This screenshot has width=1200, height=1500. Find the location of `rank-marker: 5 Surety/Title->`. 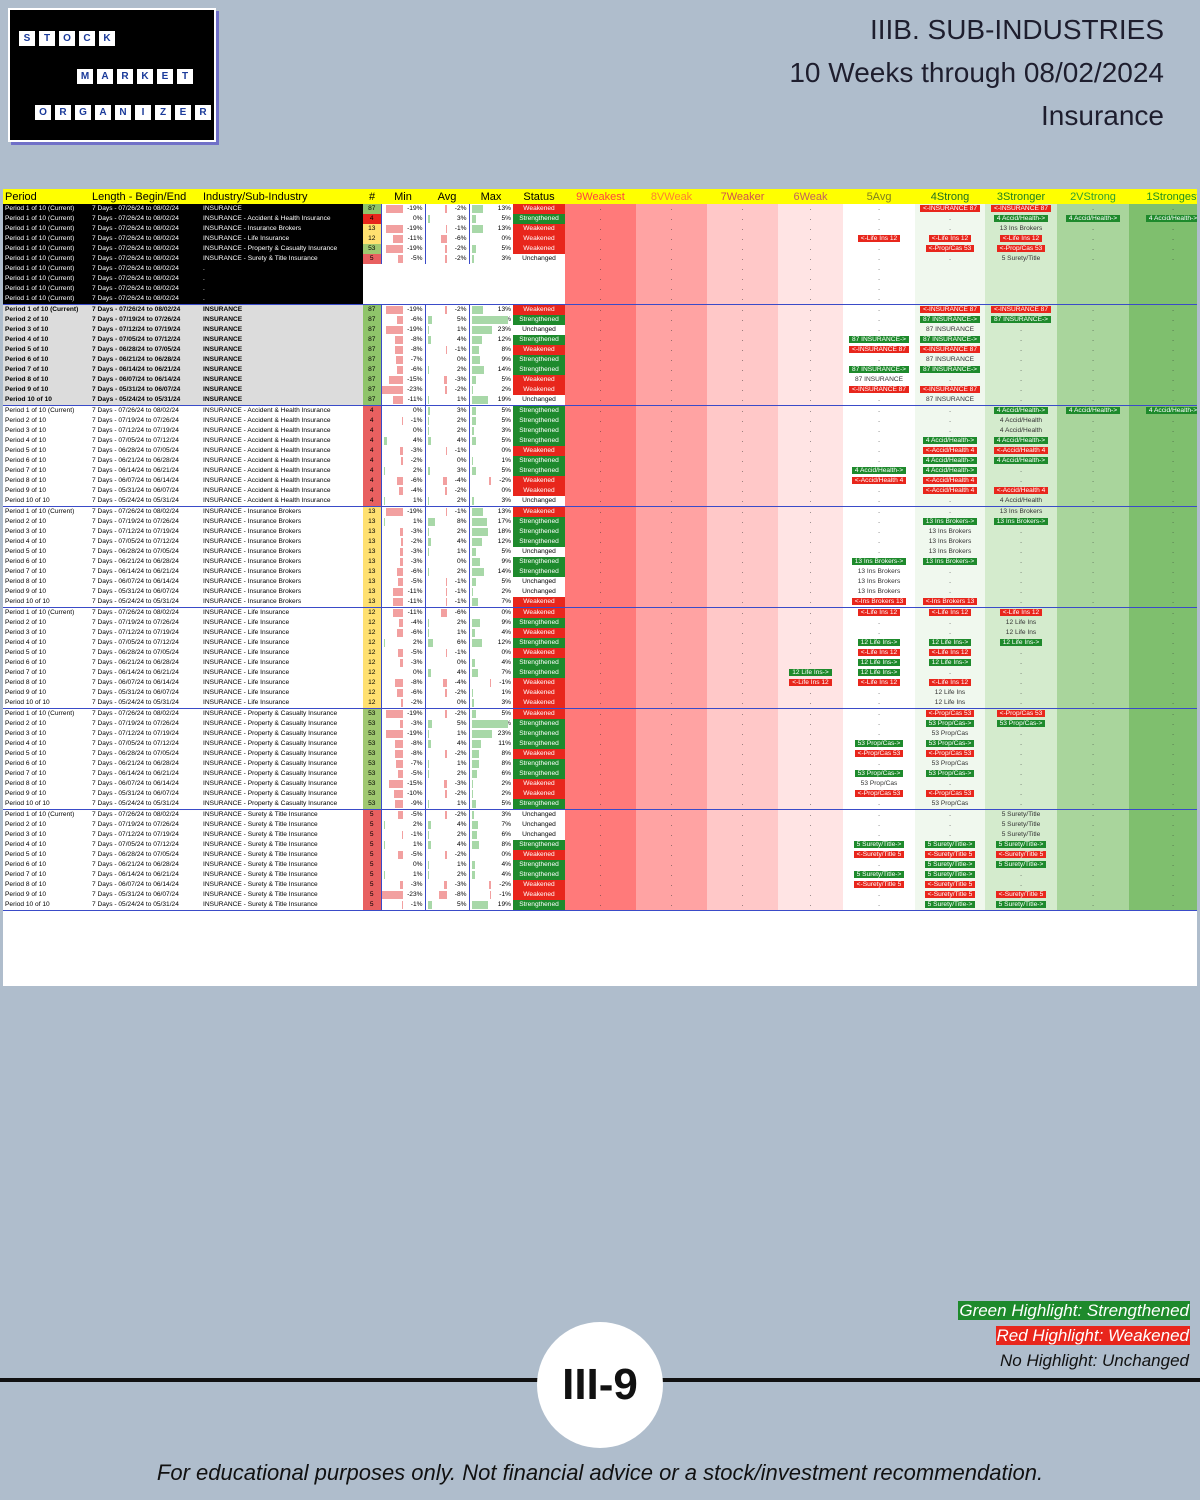

rank-marker: 5 Surety/Title-> is located at coordinates (950, 904).